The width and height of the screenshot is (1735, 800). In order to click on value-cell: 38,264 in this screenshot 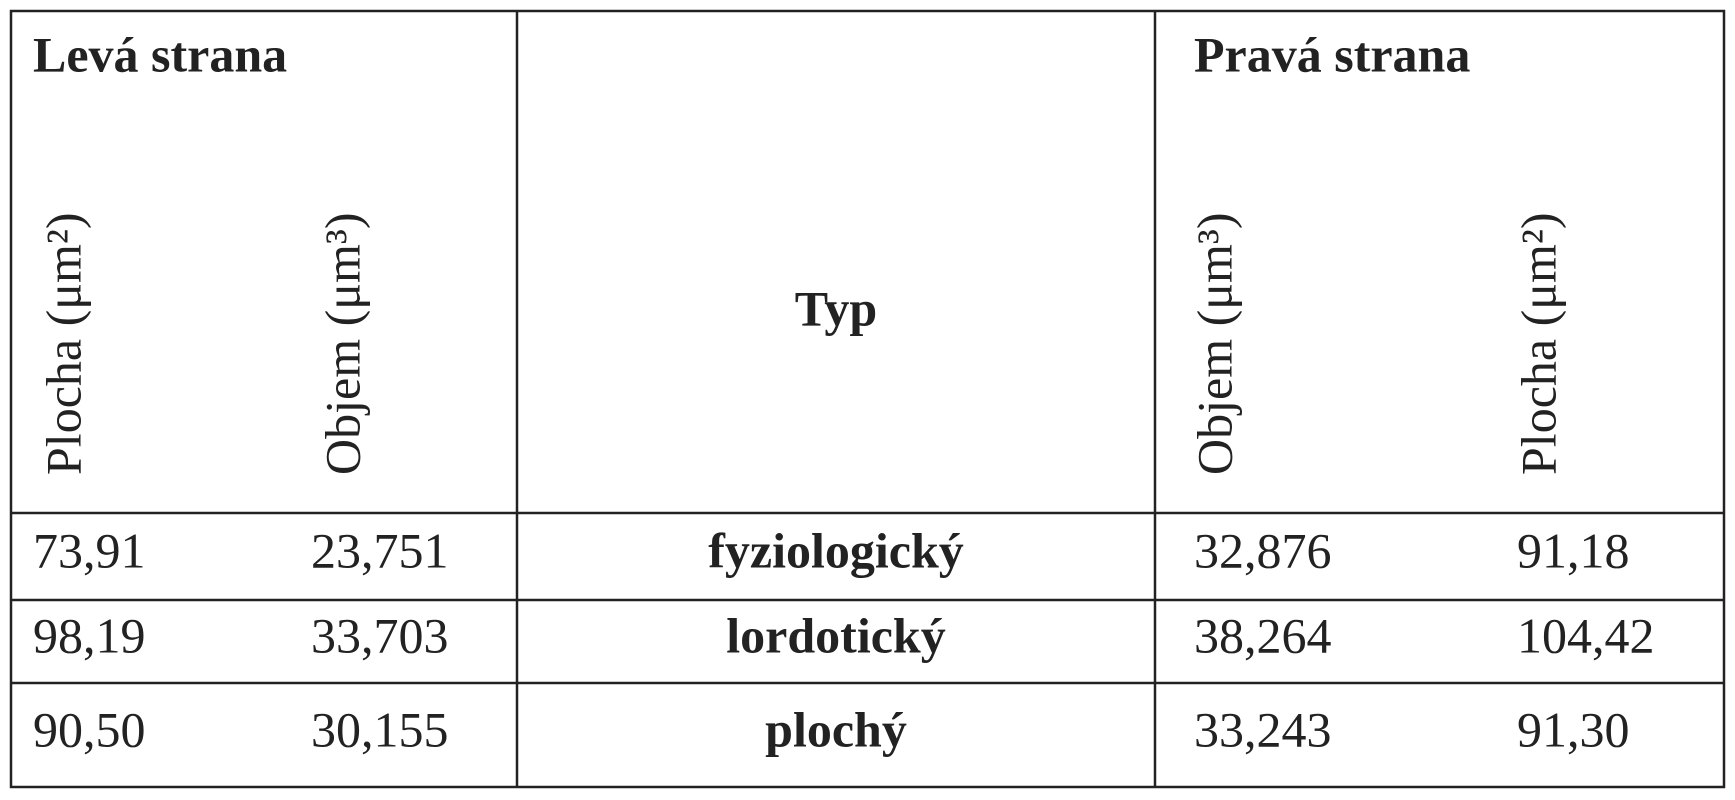, I will do `click(1263, 635)`.